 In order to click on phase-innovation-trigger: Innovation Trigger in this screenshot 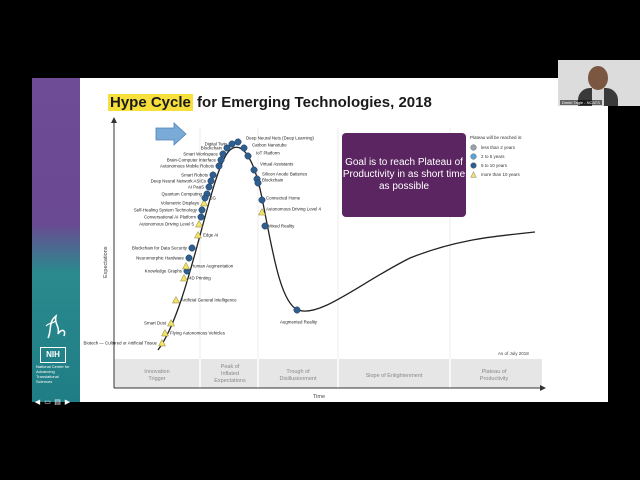, I will do `click(156, 375)`.